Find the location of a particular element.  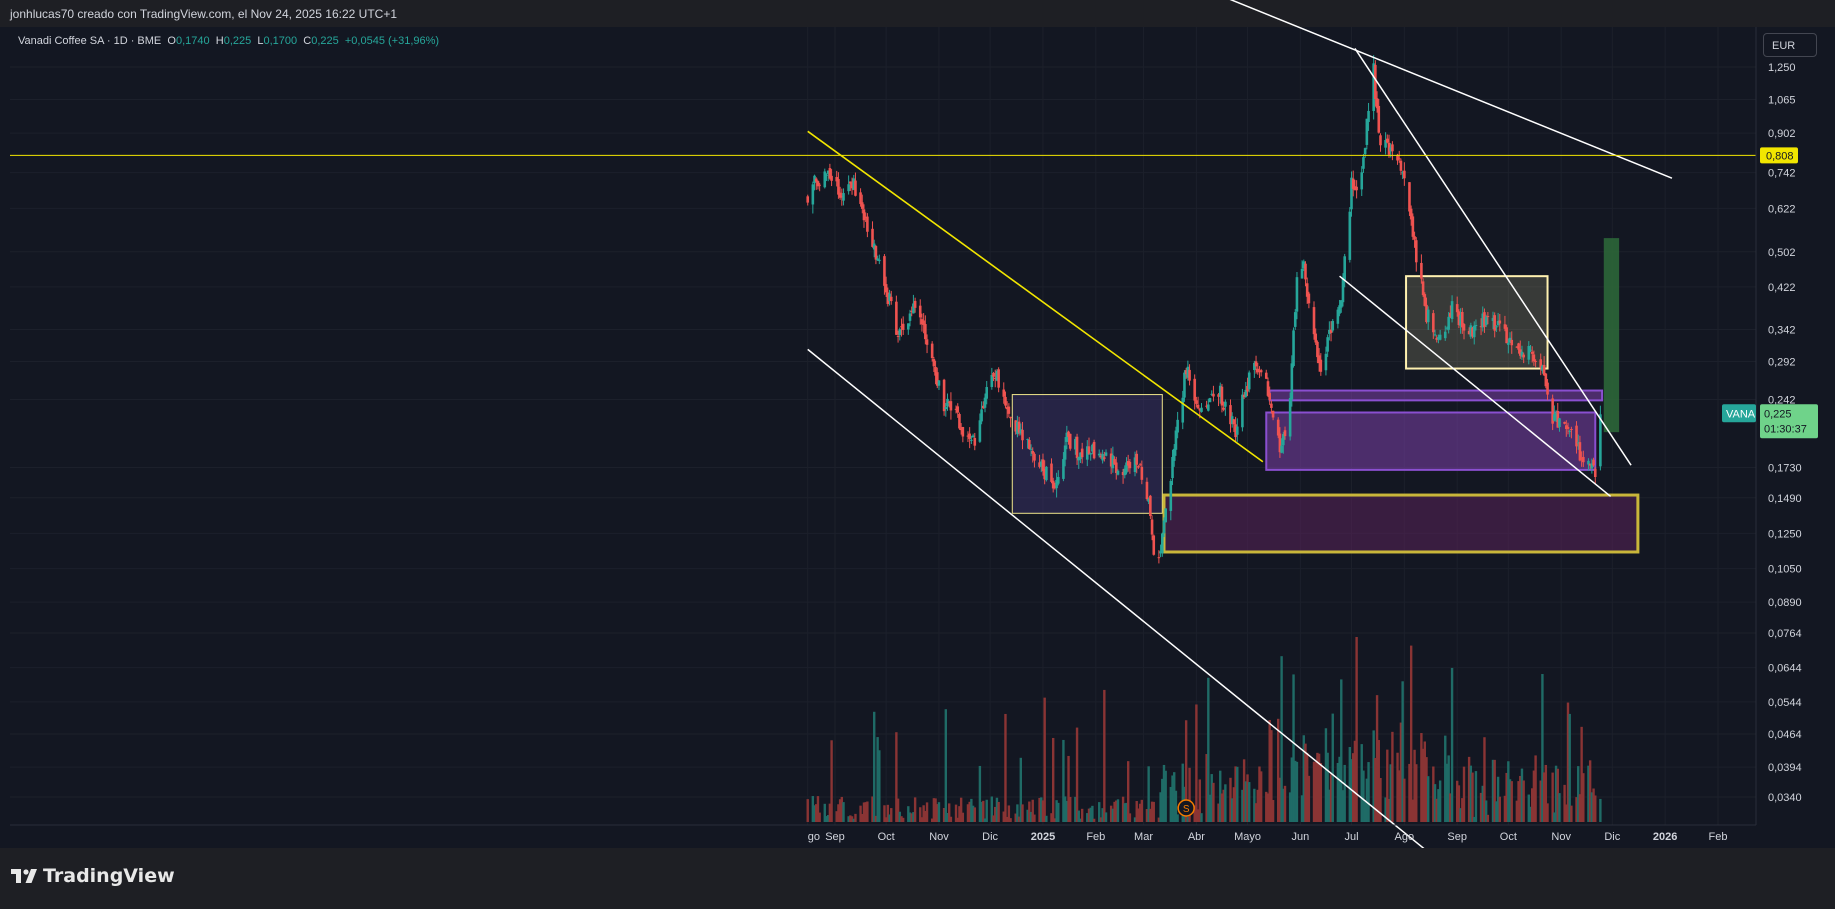

tradingview-logo: TradingView is located at coordinates (93, 876).